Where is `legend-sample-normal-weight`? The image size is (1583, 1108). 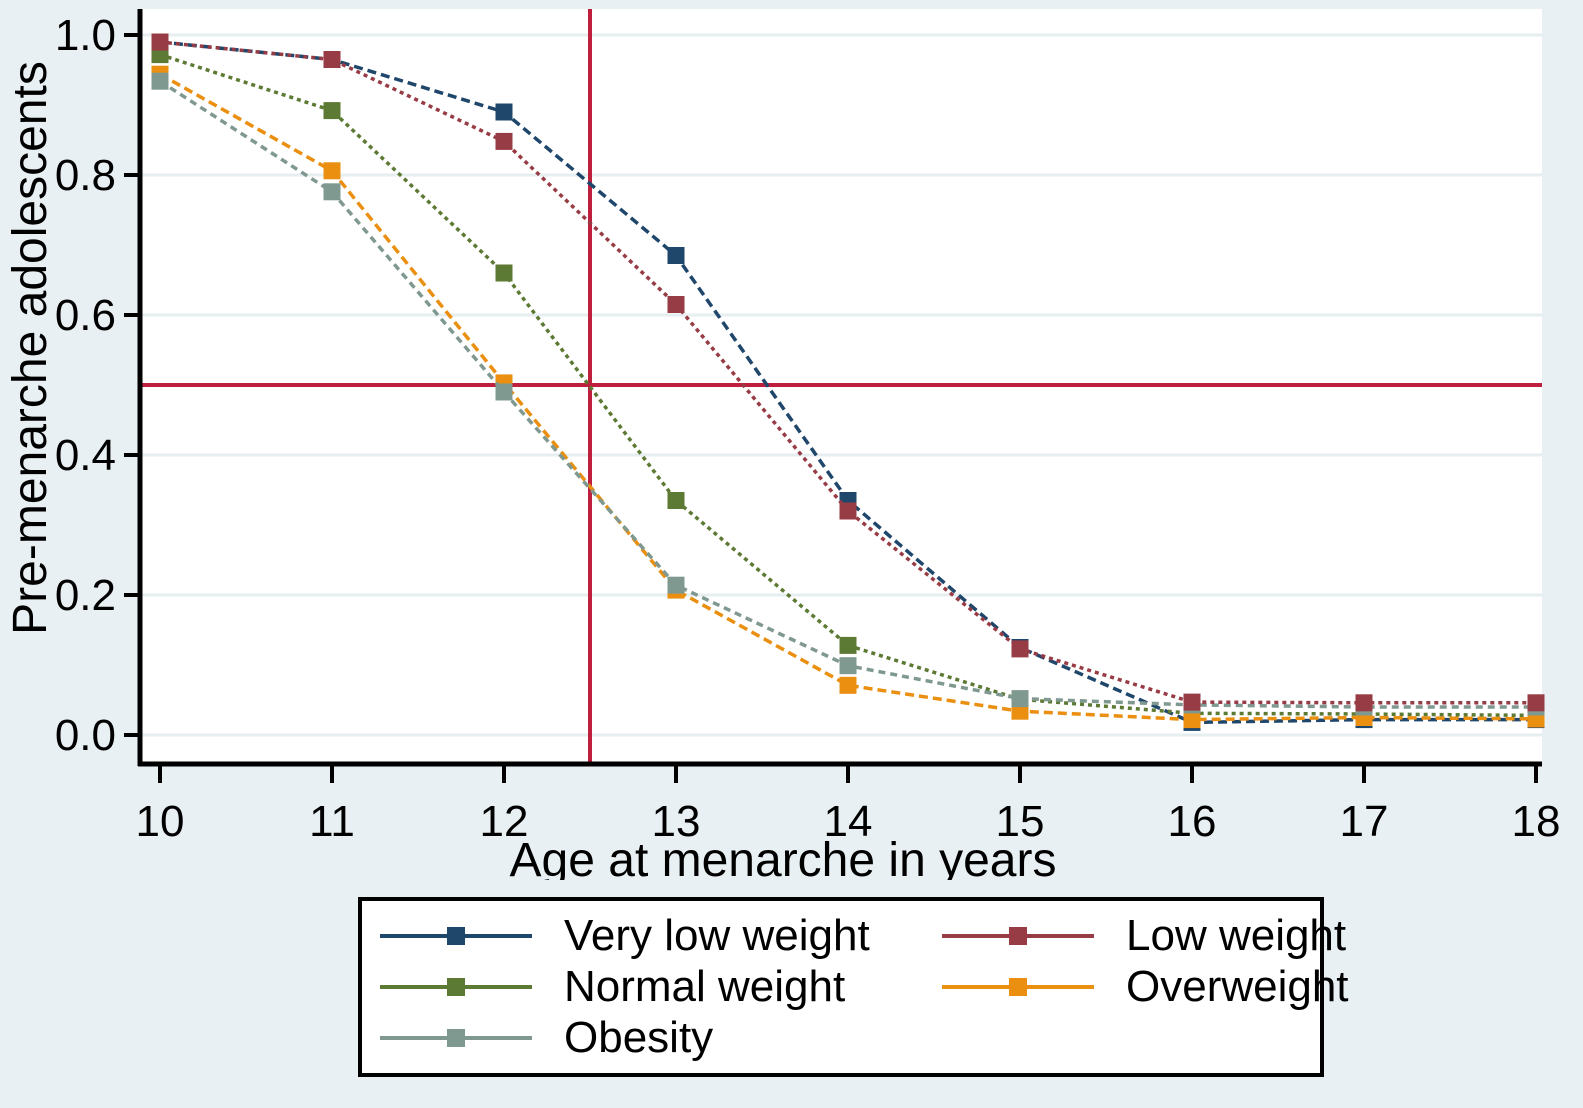
legend-sample-normal-weight is located at coordinates (456, 987).